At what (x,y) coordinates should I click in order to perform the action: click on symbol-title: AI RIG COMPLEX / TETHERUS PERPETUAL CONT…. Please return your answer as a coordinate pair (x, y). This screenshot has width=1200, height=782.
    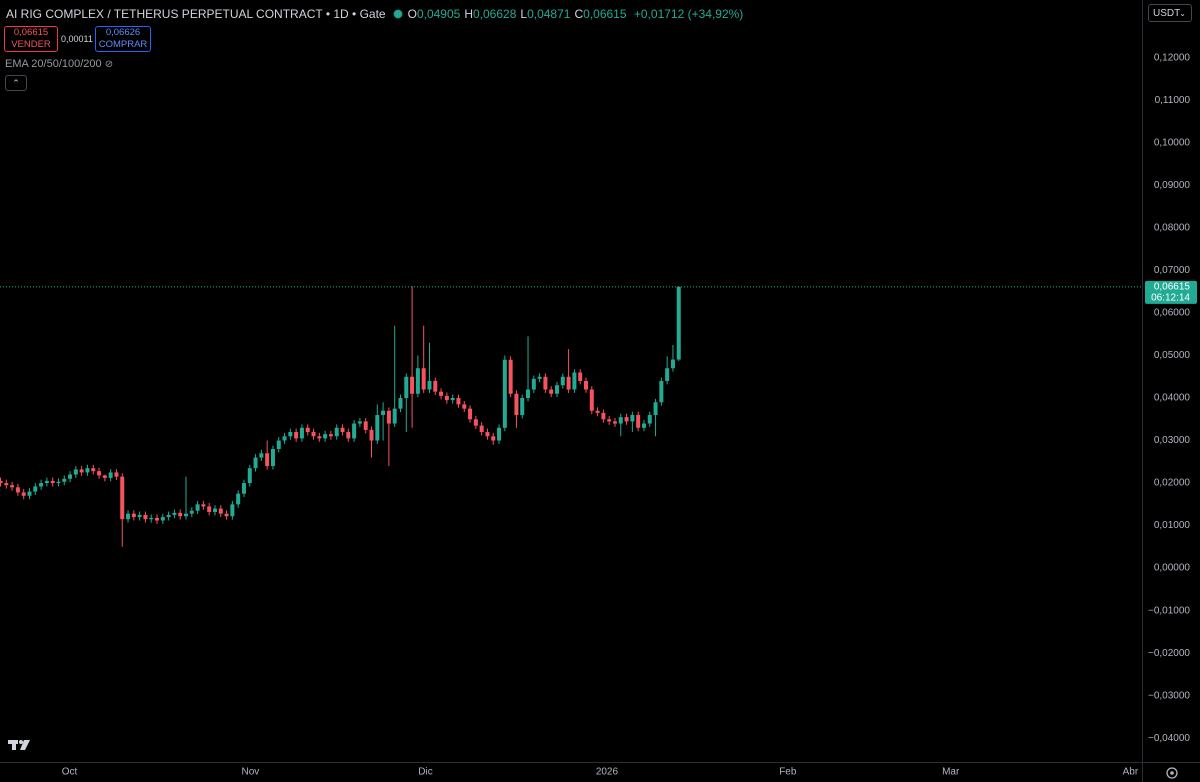
    Looking at the image, I should click on (196, 14).